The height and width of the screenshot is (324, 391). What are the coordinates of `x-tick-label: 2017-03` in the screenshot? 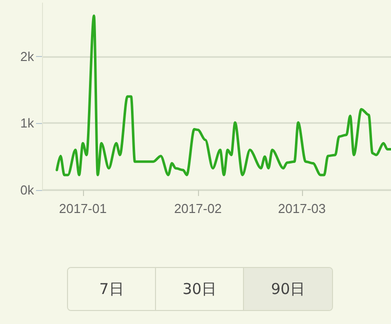 It's located at (302, 208).